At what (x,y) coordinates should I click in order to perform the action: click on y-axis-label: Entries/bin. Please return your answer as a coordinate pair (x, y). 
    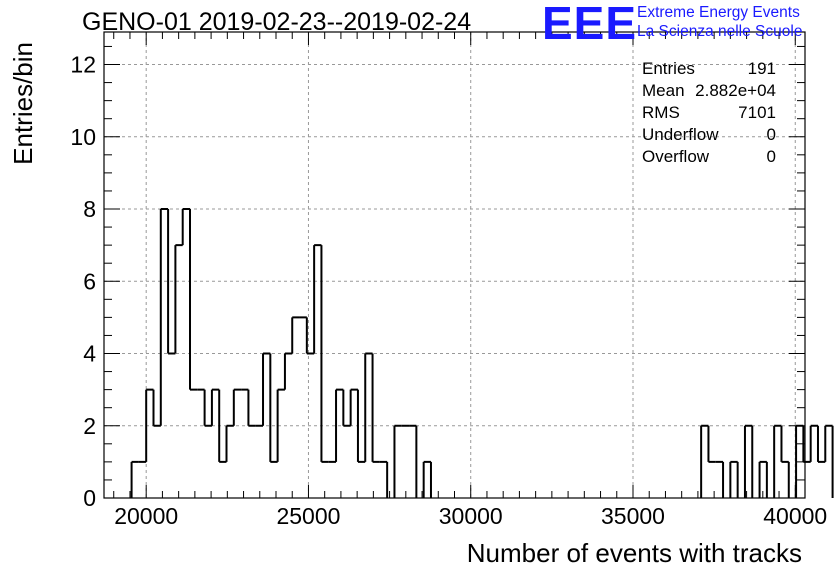
    Looking at the image, I should click on (23, 103).